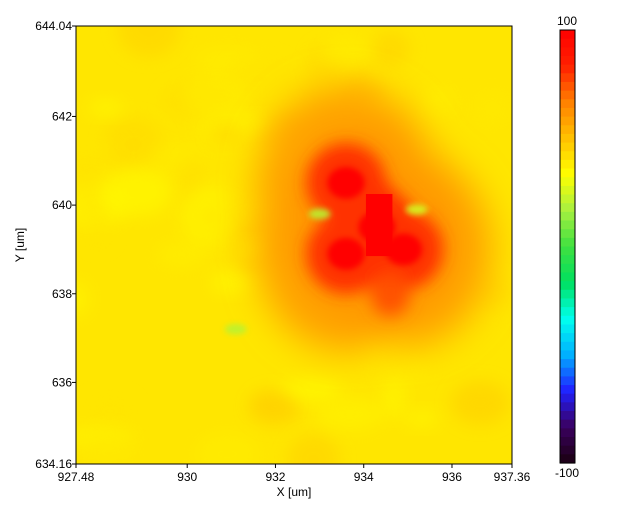 The width and height of the screenshot is (620, 521). I want to click on y-tick-label: 644.04, so click(53, 26).